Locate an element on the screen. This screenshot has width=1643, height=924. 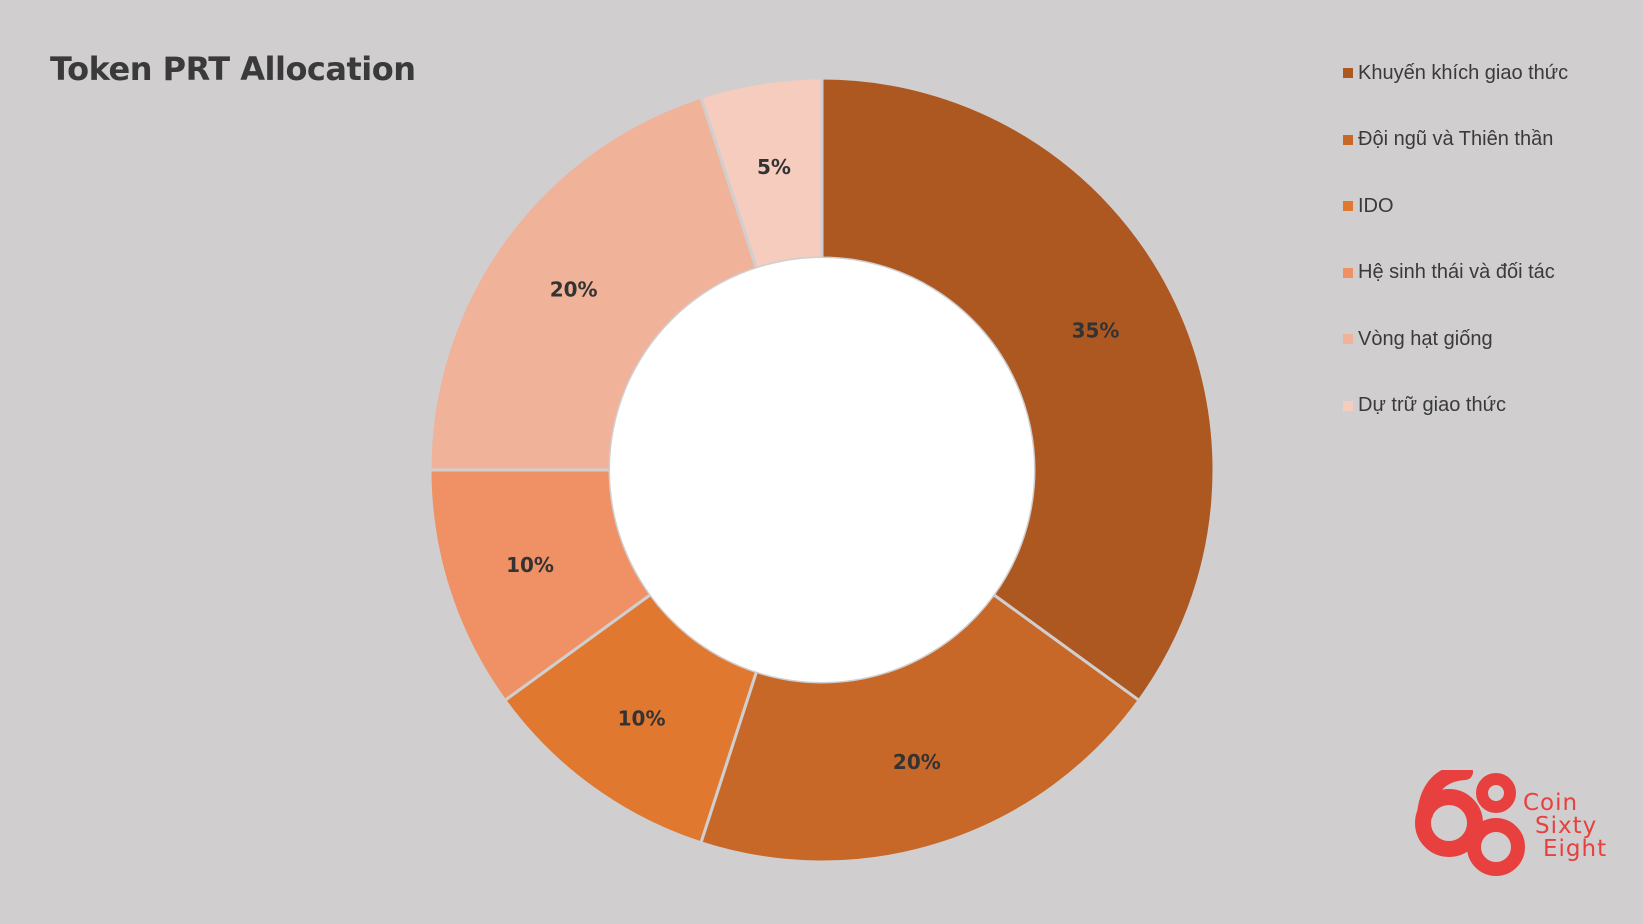
legend-label: Dự trữ giao thức is located at coordinates (1432, 405).